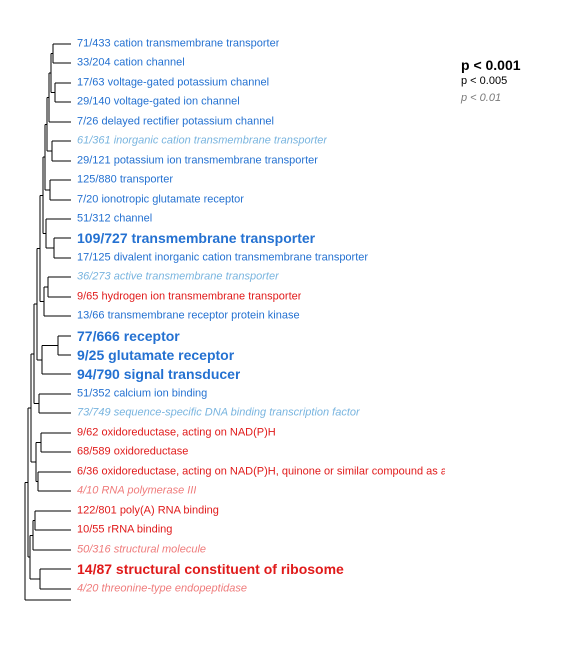 The height and width of the screenshot is (655, 571). I want to click on term-label: 4/20 threonine-type endopeptidase, so click(162, 588).